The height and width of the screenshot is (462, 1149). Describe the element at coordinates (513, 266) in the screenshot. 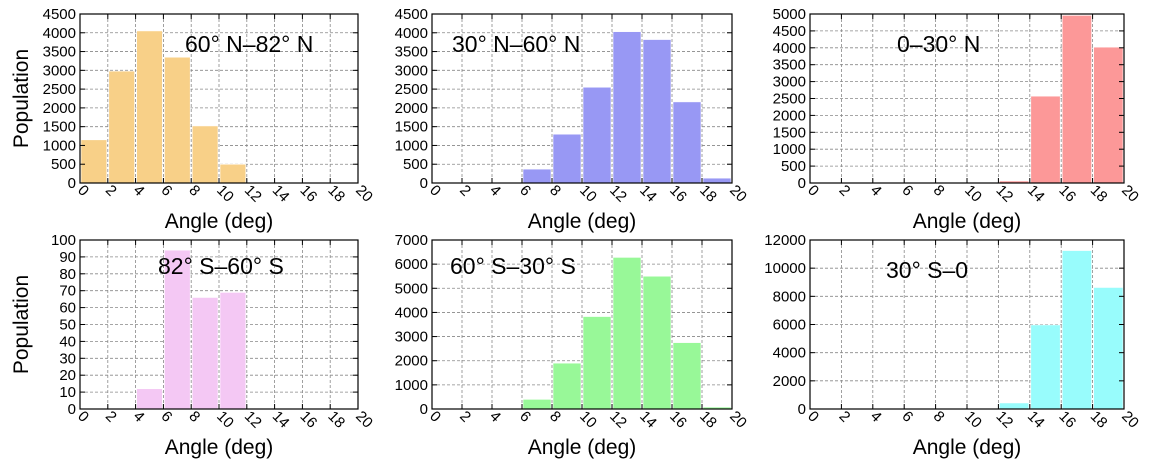

I see `panel-title: 60° S–30° S` at that location.